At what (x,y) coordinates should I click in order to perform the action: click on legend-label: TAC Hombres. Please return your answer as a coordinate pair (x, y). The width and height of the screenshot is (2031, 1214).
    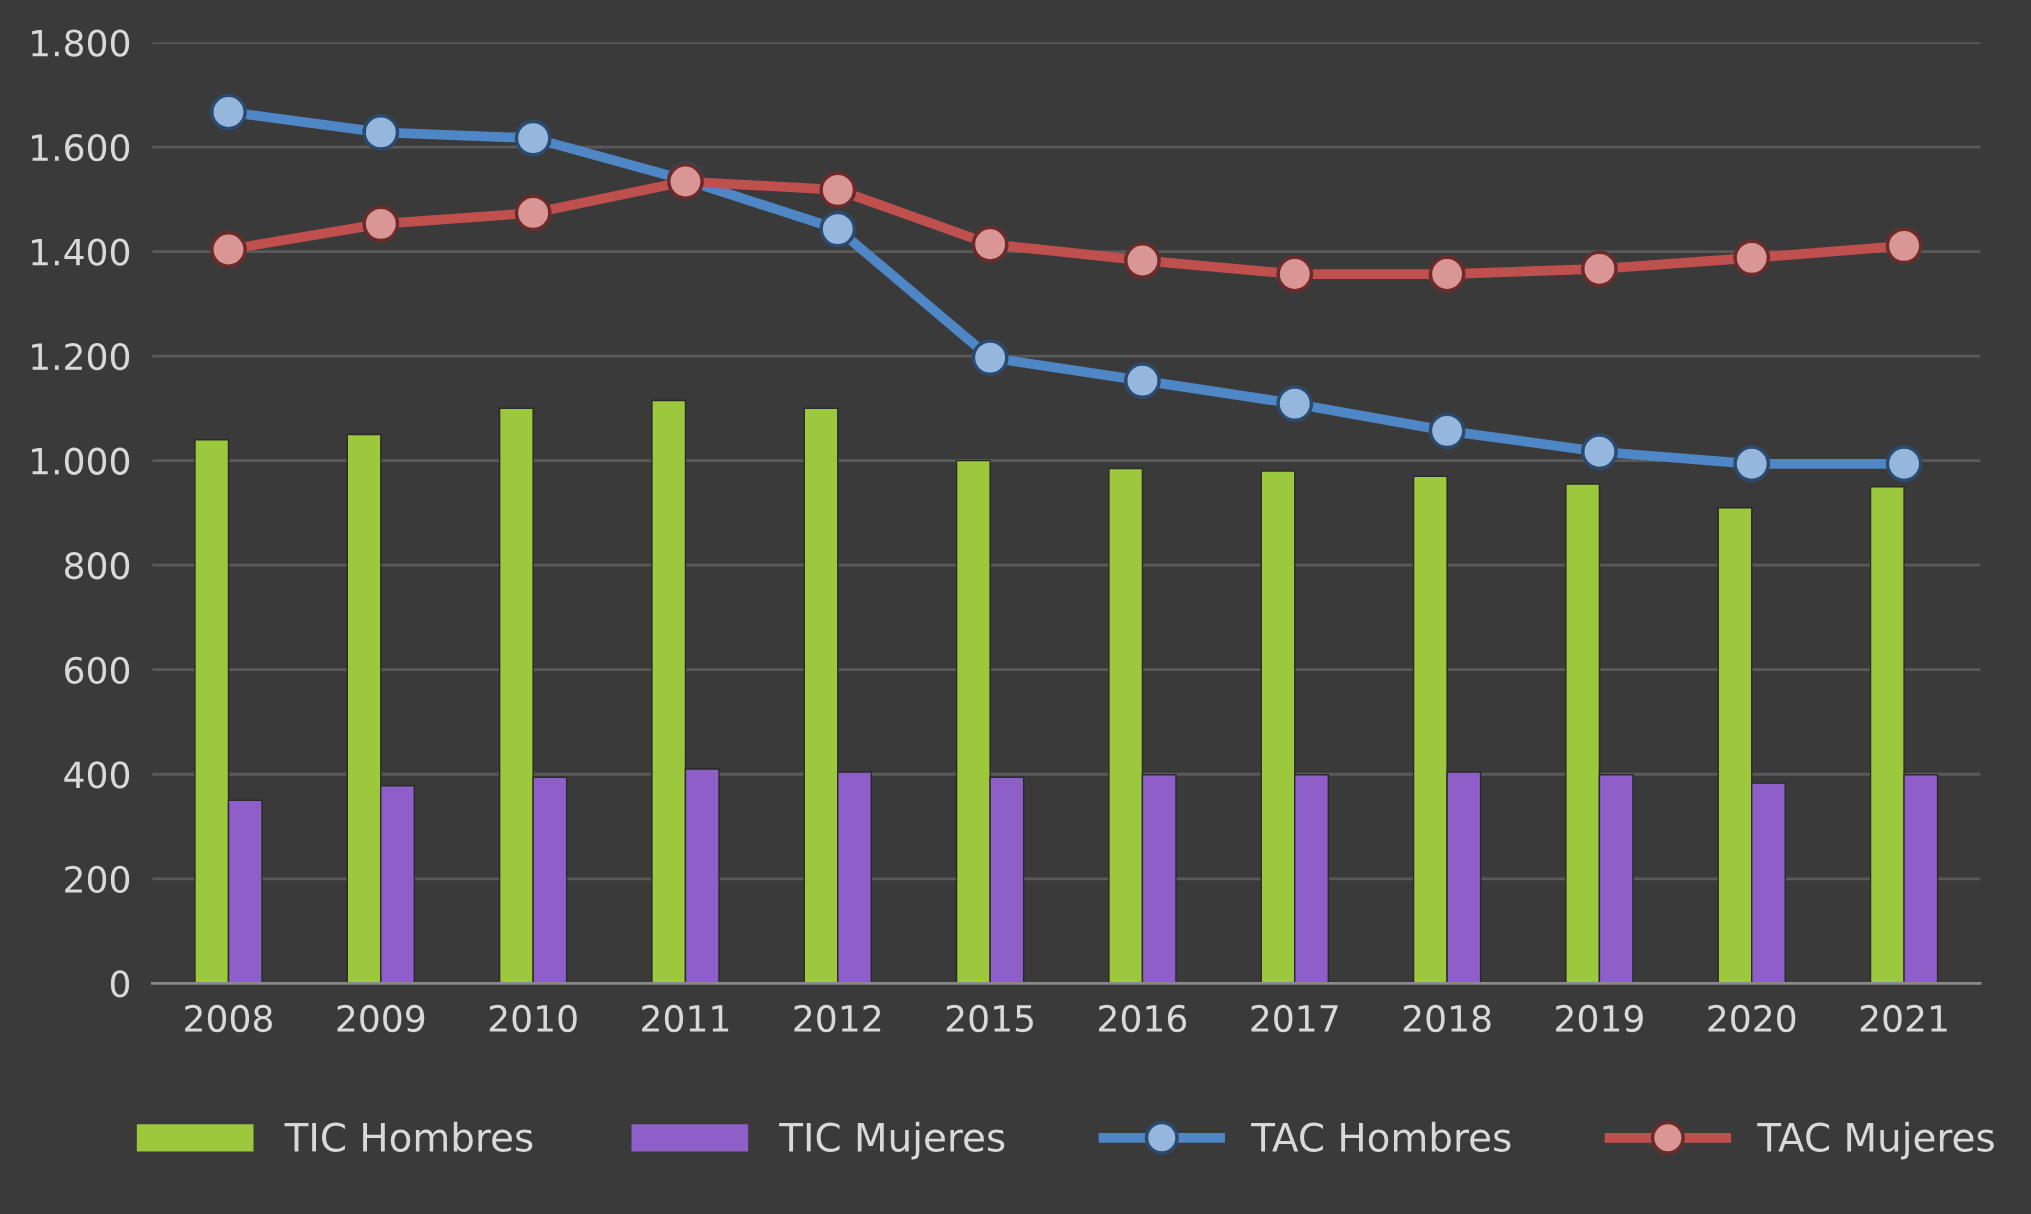
    Looking at the image, I should click on (1381, 1136).